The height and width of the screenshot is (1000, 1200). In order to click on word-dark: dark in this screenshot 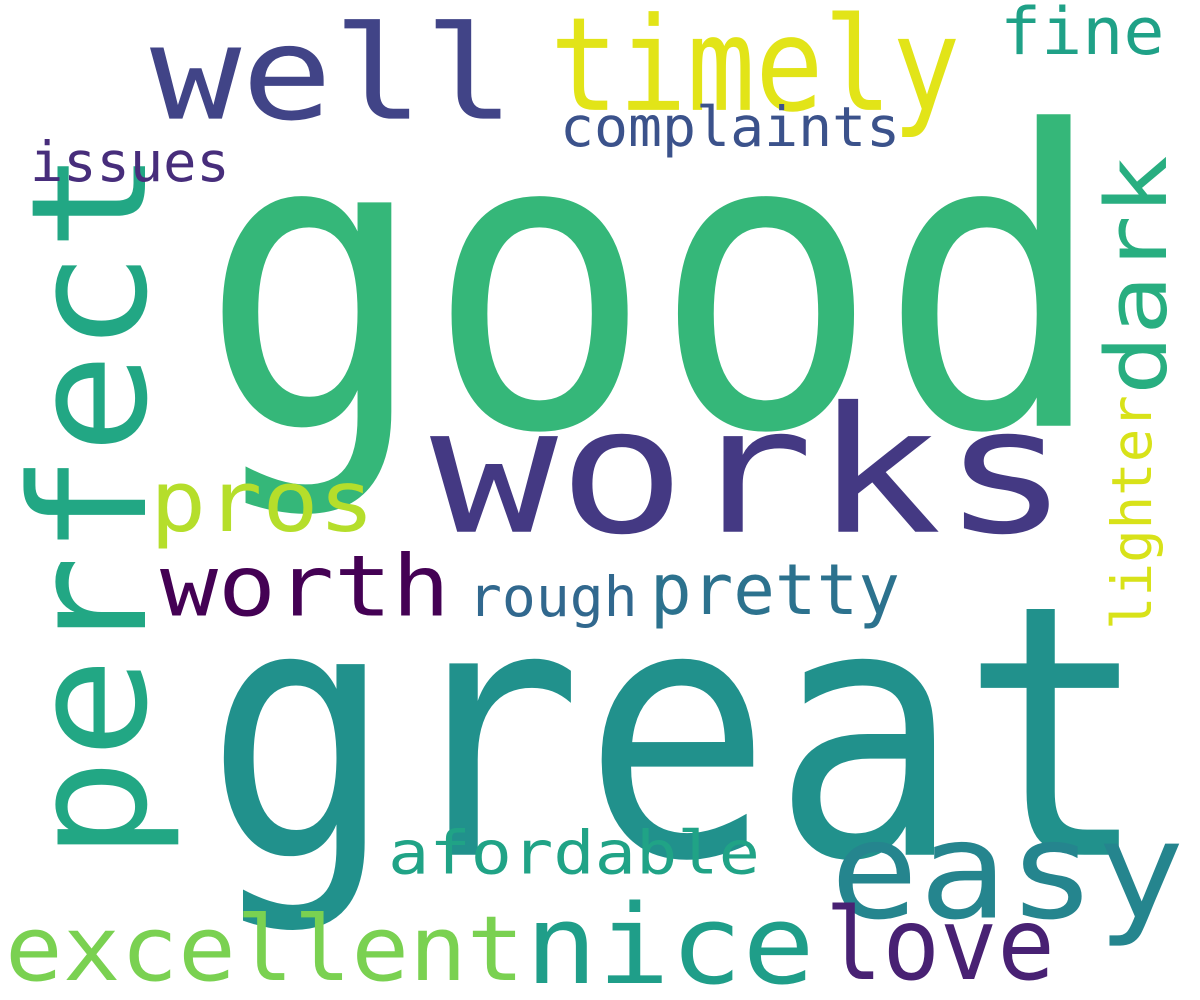, I will do `click(1137, 275)`.